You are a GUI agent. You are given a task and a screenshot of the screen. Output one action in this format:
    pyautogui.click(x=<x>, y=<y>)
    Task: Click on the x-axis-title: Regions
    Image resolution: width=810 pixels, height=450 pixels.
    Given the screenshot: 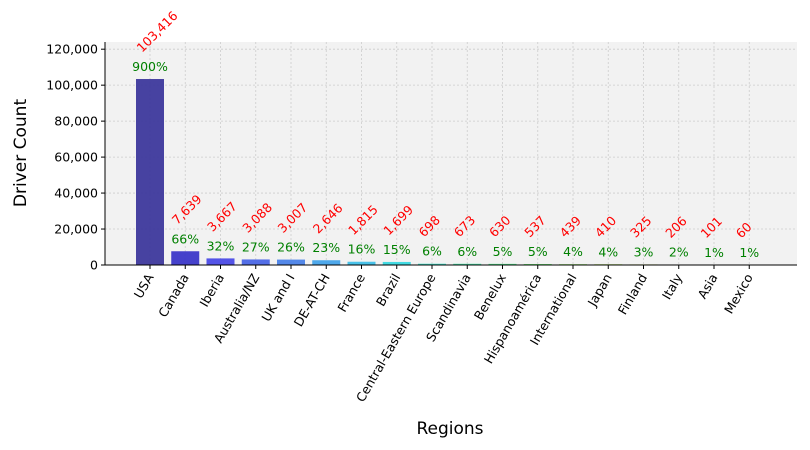 What is the action you would take?
    pyautogui.click(x=449, y=429)
    